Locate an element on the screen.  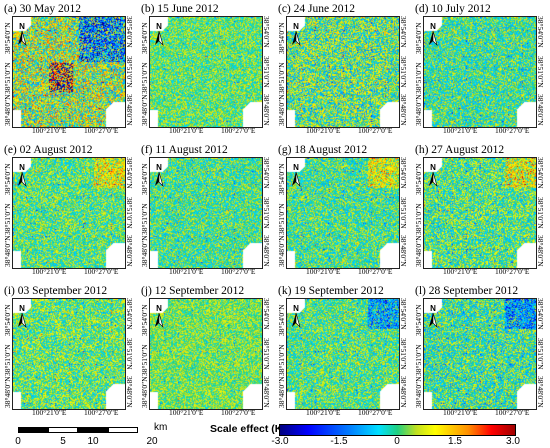
panel-title: (c) 24 June 2012 is located at coordinates (316, 9).